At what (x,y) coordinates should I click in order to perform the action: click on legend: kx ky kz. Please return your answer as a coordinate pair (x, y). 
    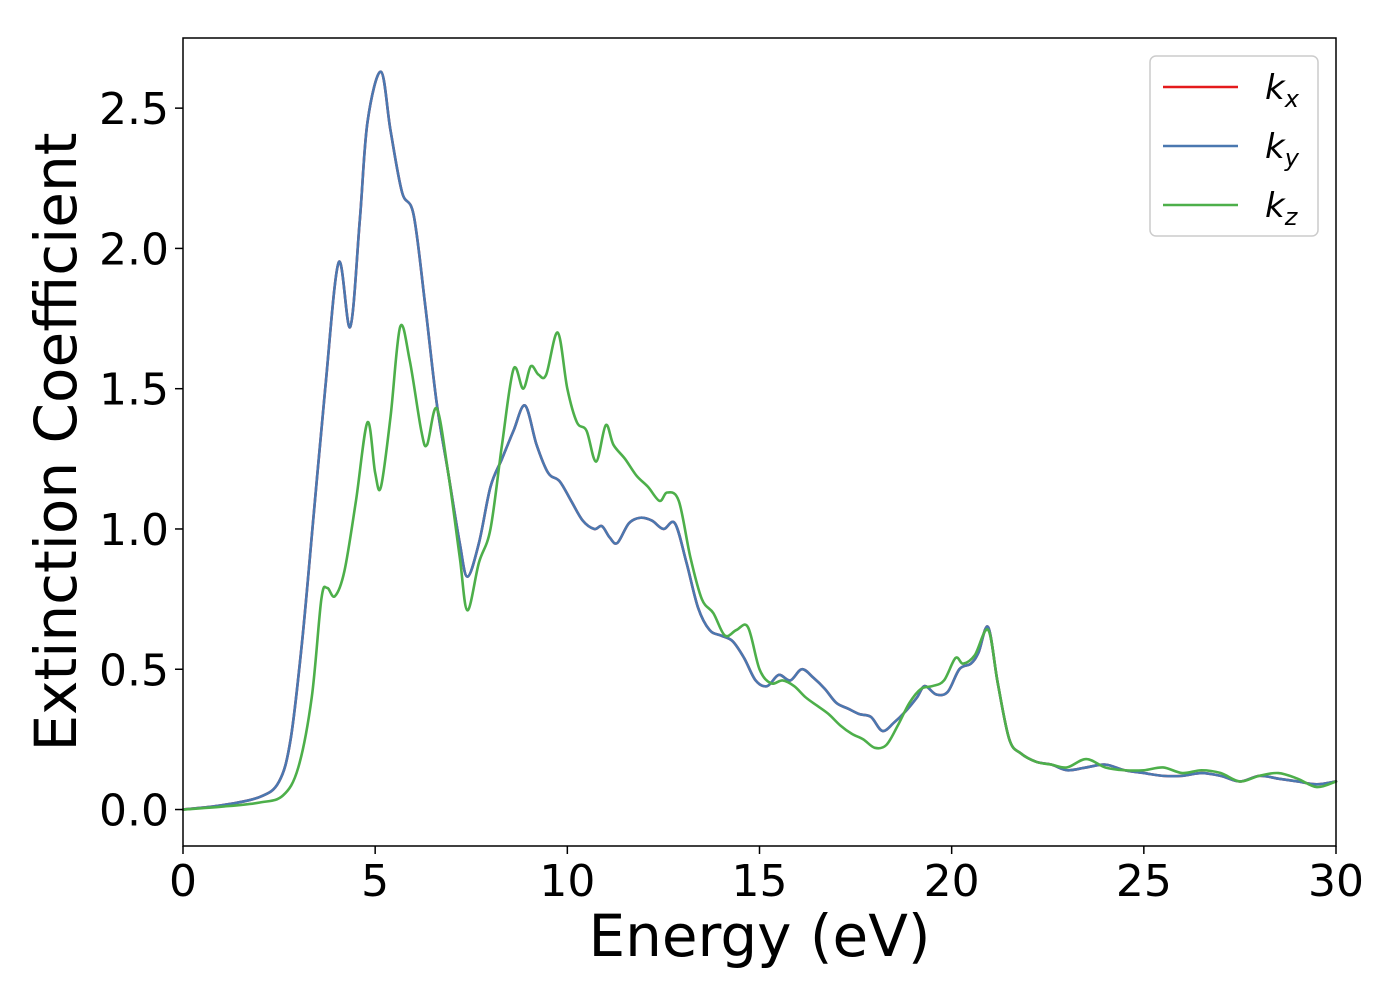
    Looking at the image, I should click on (1234, 146).